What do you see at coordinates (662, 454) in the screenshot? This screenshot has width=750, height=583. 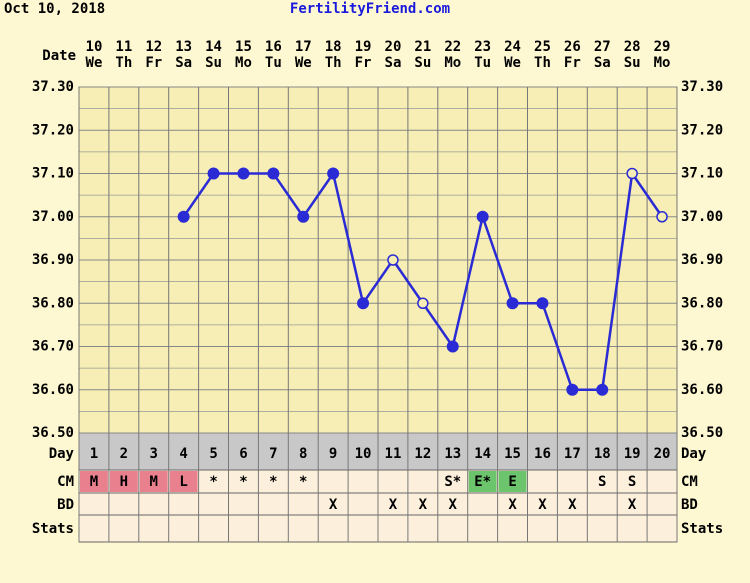 I see `cycle-day: 20` at bounding box center [662, 454].